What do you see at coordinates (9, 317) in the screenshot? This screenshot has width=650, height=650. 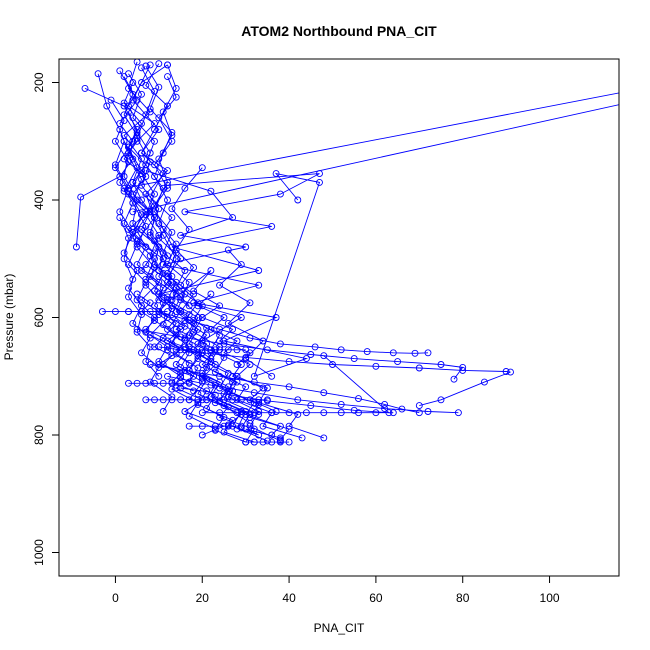 I see `y-axis-label: Pressure (mbar)` at bounding box center [9, 317].